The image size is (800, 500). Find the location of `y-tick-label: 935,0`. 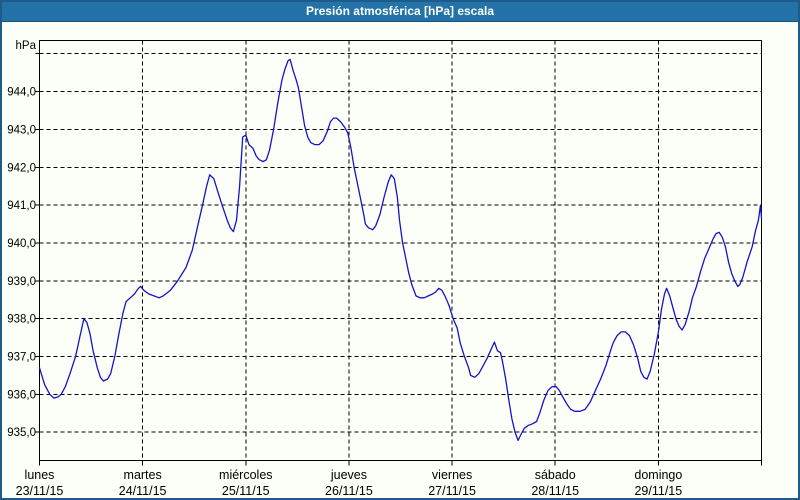

y-tick-label: 935,0 is located at coordinates (21, 433).